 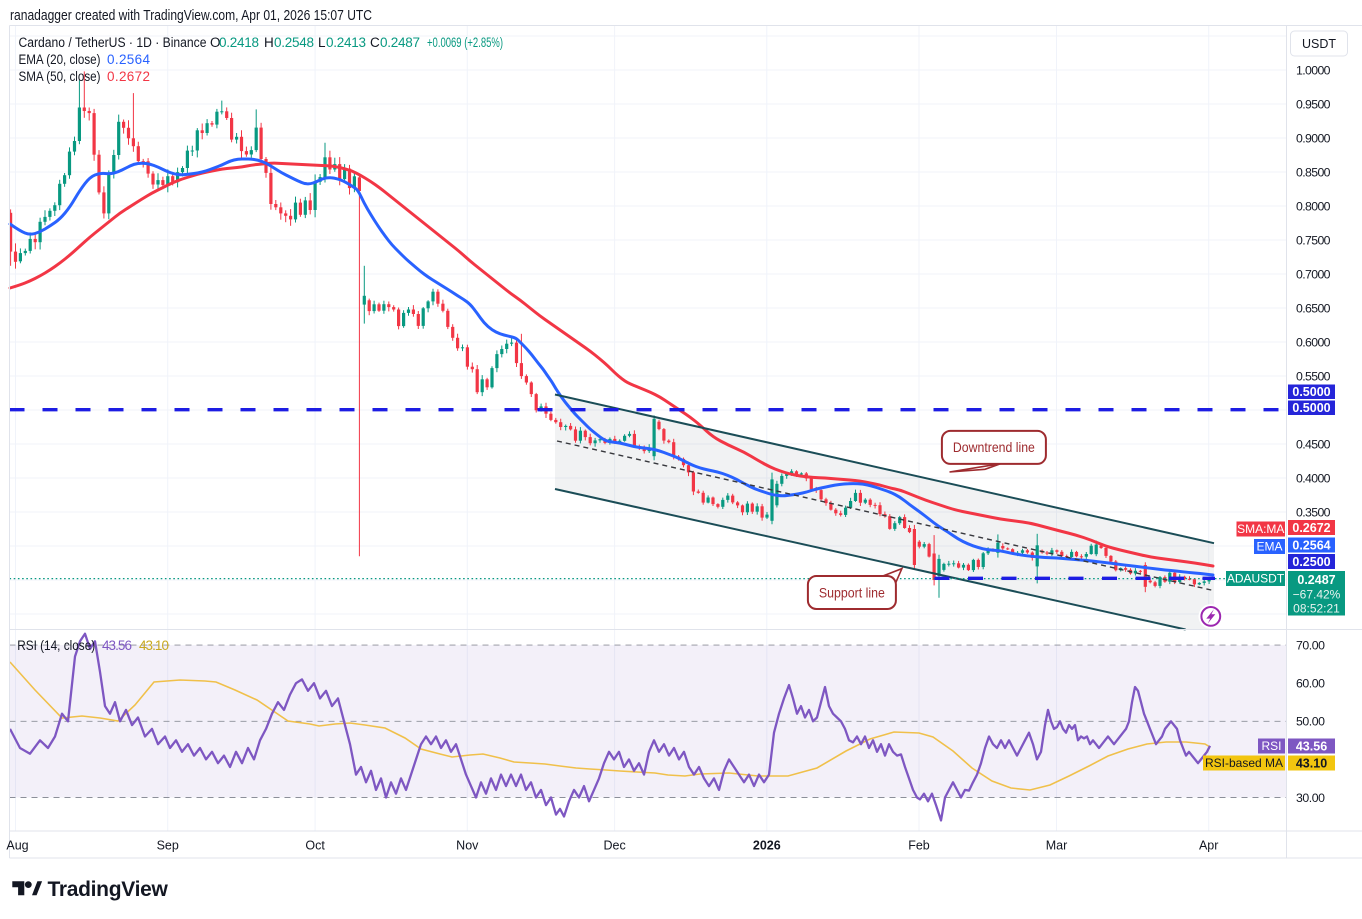 What do you see at coordinates (1319, 44) in the screenshot?
I see `svg-text: USDT` at bounding box center [1319, 44].